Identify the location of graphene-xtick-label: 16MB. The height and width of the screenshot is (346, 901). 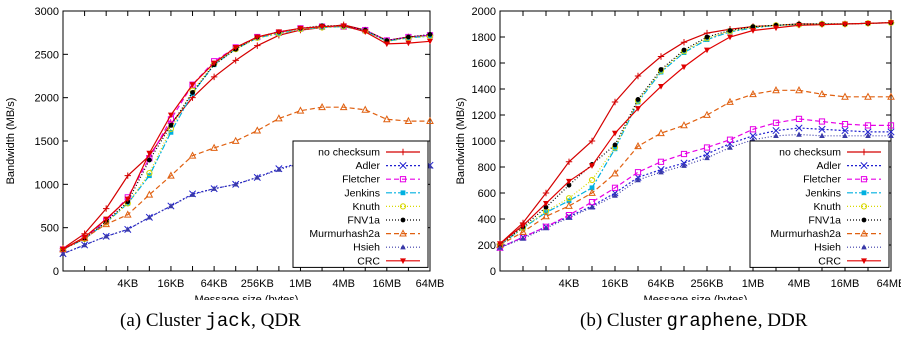
(845, 284).